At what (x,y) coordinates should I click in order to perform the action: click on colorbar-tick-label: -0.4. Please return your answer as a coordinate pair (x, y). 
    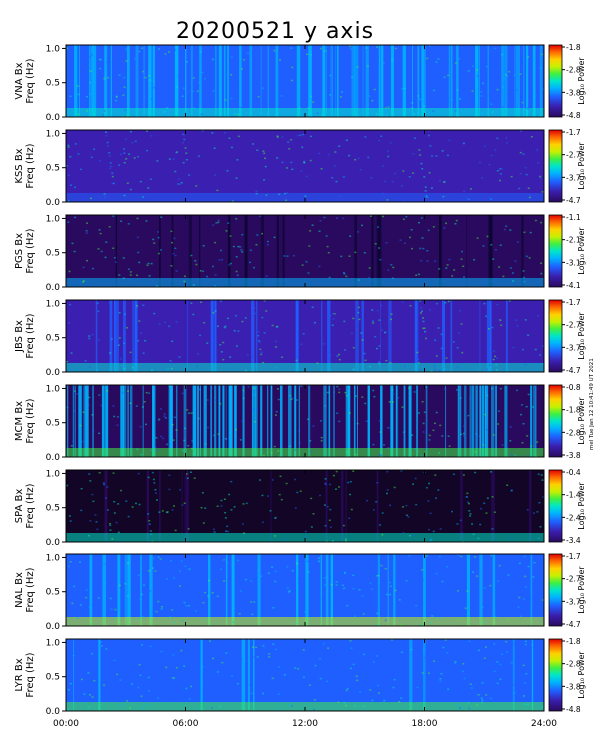
    Looking at the image, I should click on (573, 472).